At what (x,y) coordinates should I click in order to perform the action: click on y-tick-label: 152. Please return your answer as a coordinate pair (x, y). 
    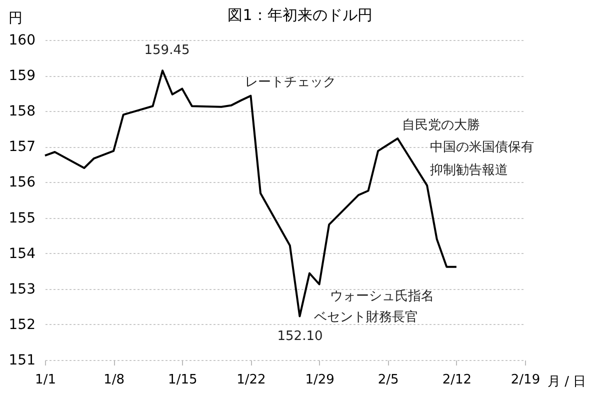
    Looking at the image, I should click on (22, 324).